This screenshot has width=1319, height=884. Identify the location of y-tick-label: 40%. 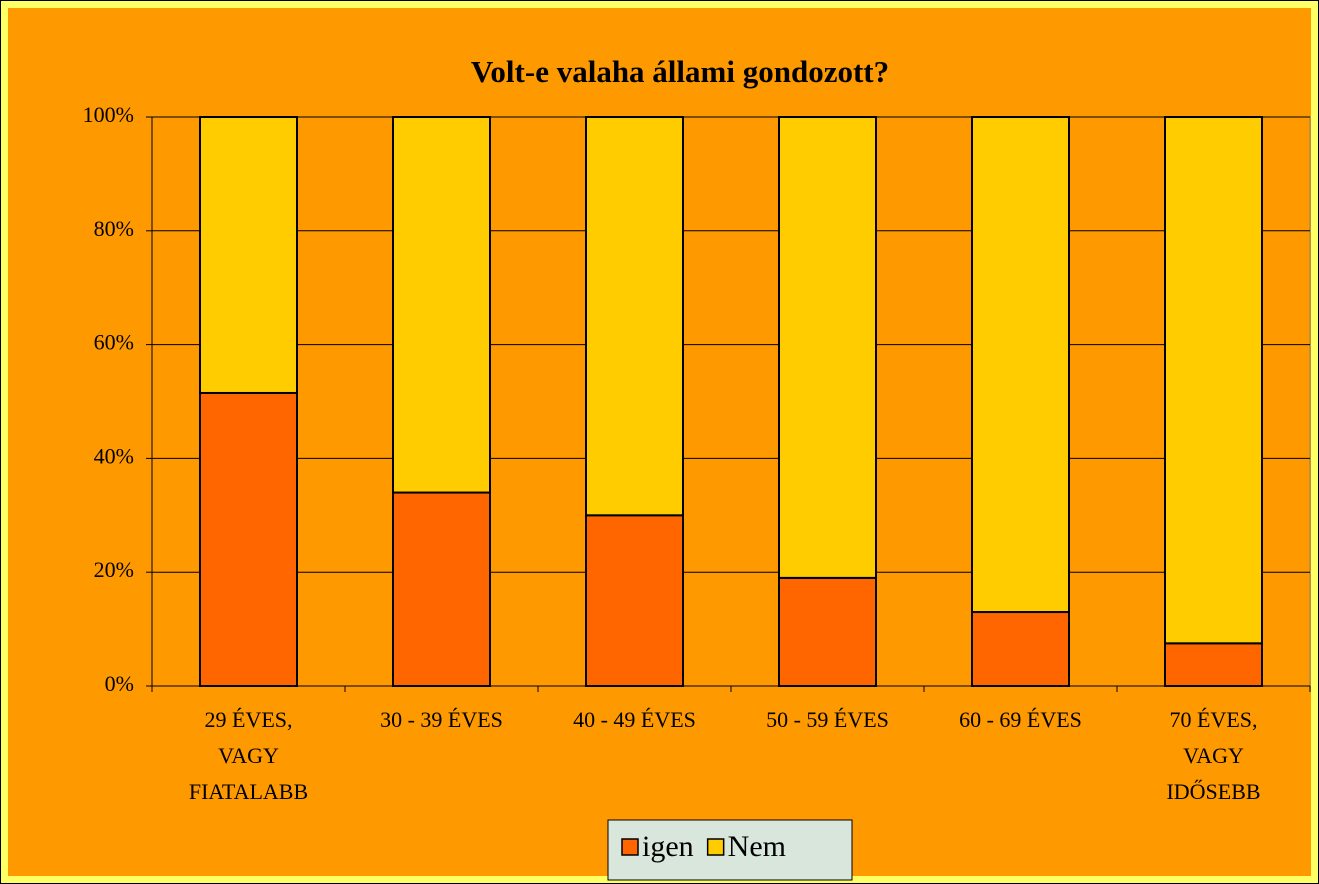
(114, 455).